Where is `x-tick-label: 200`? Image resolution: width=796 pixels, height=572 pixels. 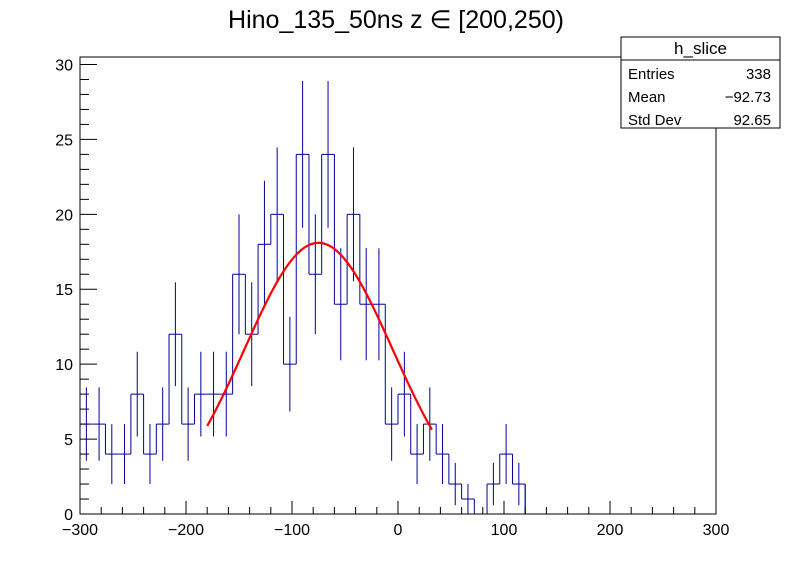 x-tick-label: 200 is located at coordinates (610, 530).